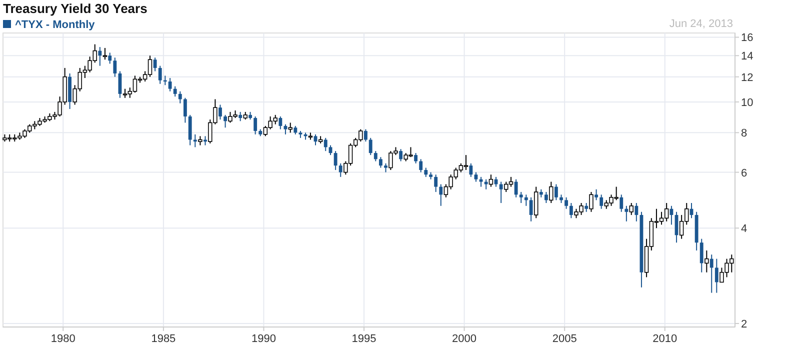 This screenshot has width=800, height=349. Describe the element at coordinates (163, 339) in the screenshot. I see `x-tick-label: 1985` at that location.